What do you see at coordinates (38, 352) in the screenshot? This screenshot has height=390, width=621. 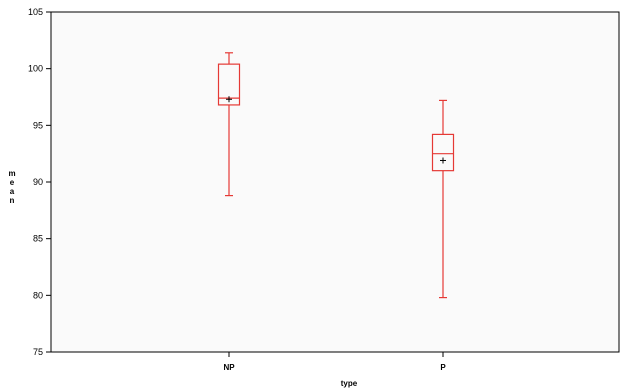 I see `y-tick-label-75: 75` at bounding box center [38, 352].